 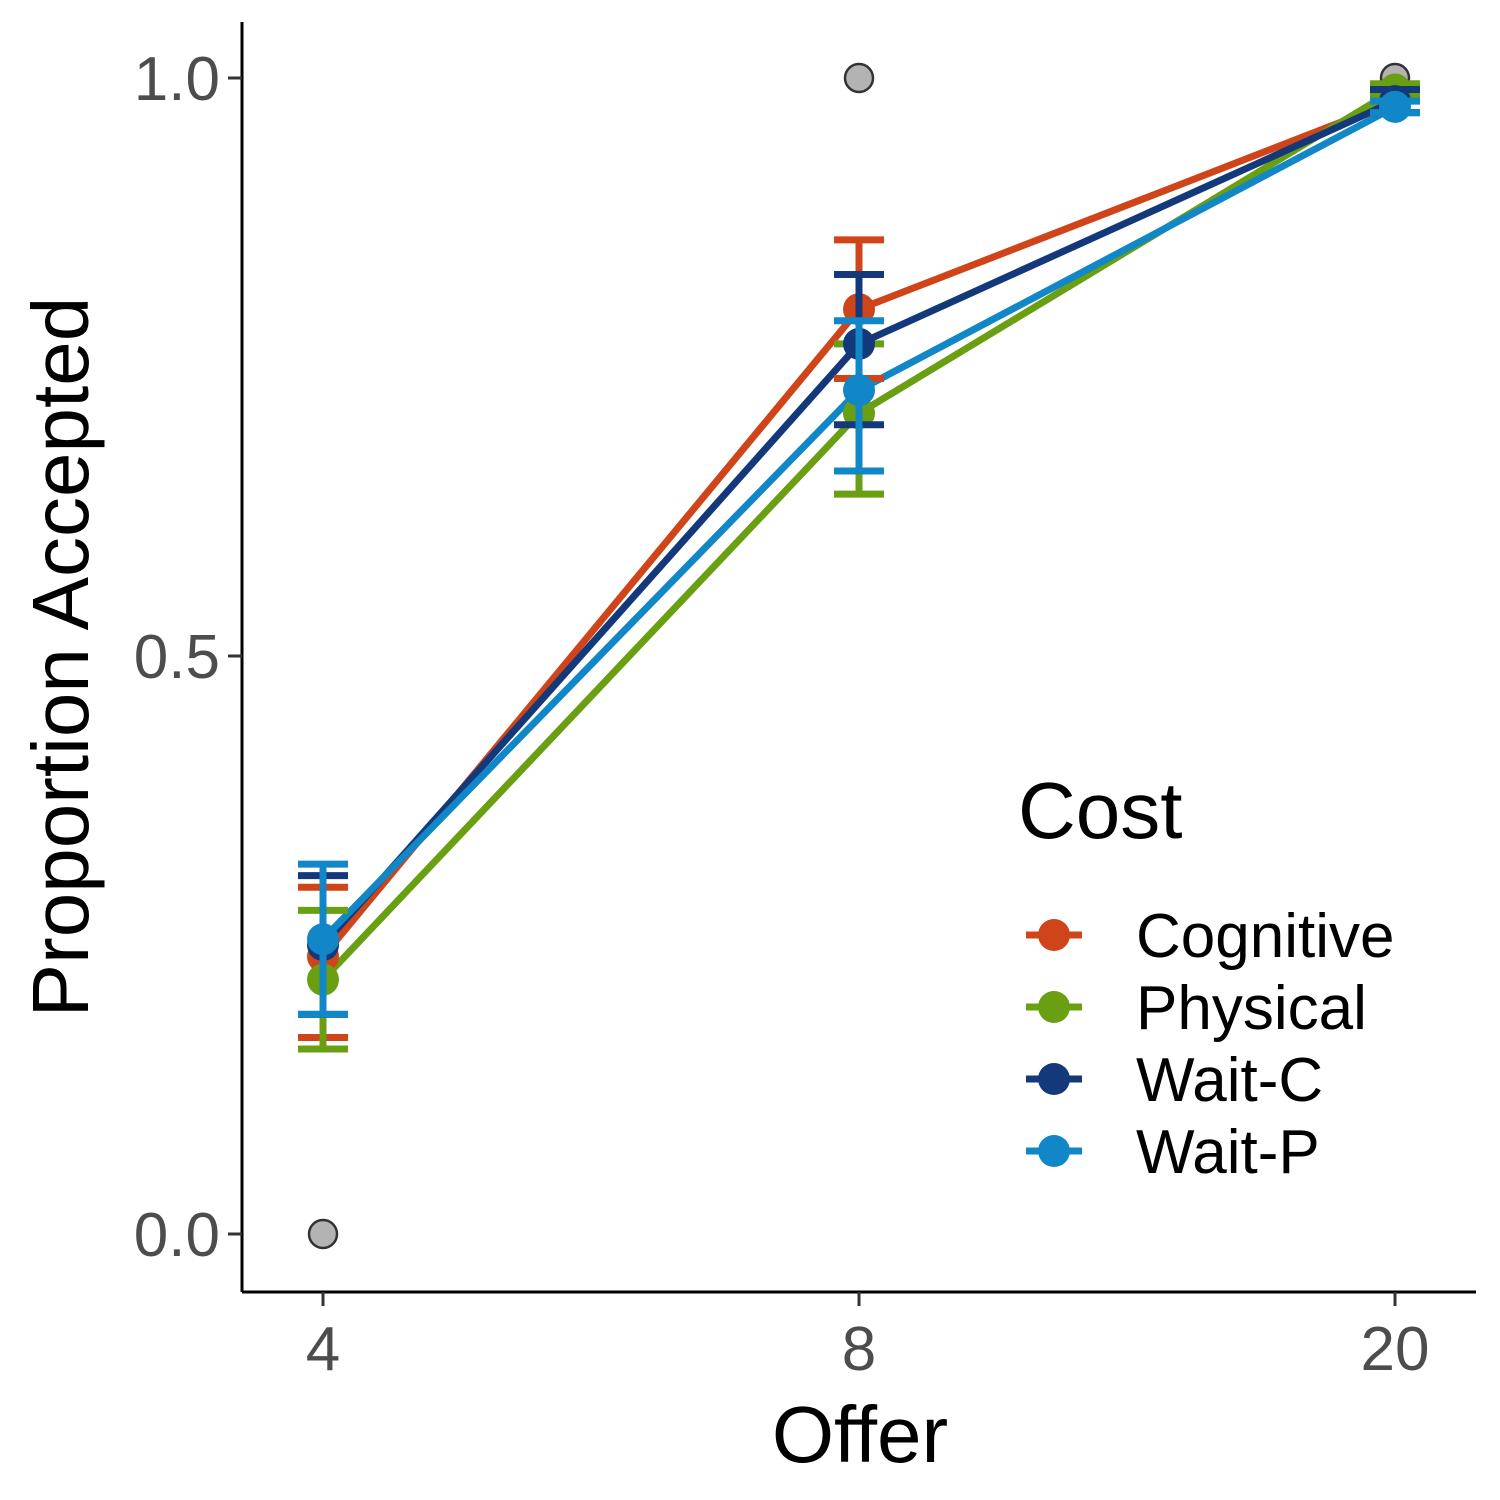 I want to click on legend-label-wait-p: Wait-P, so click(x=1228, y=1152).